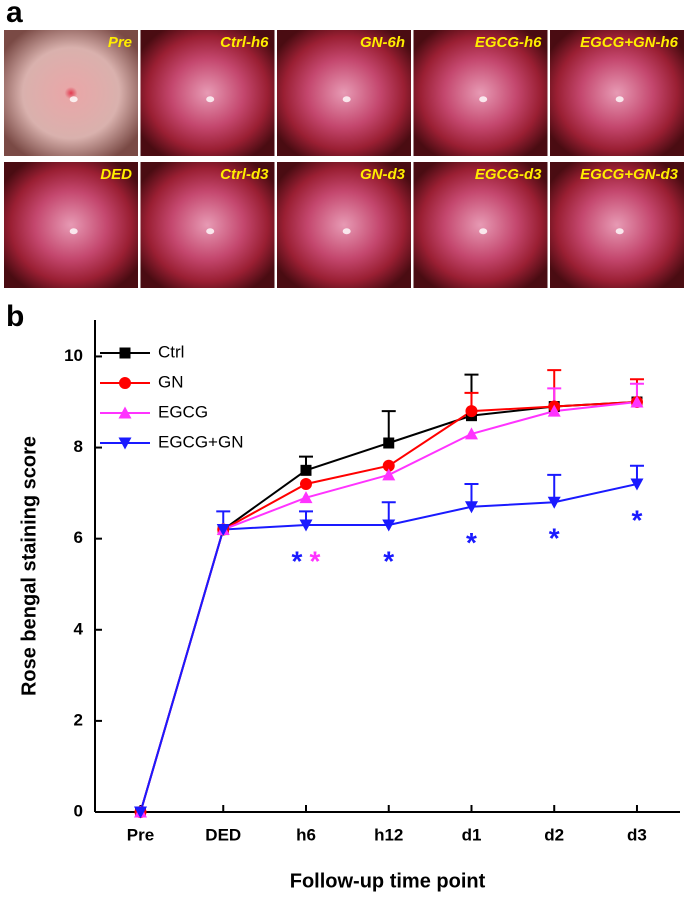 Image resolution: width=685 pixels, height=900 pixels. I want to click on y-tick-label: 8, so click(78, 446).